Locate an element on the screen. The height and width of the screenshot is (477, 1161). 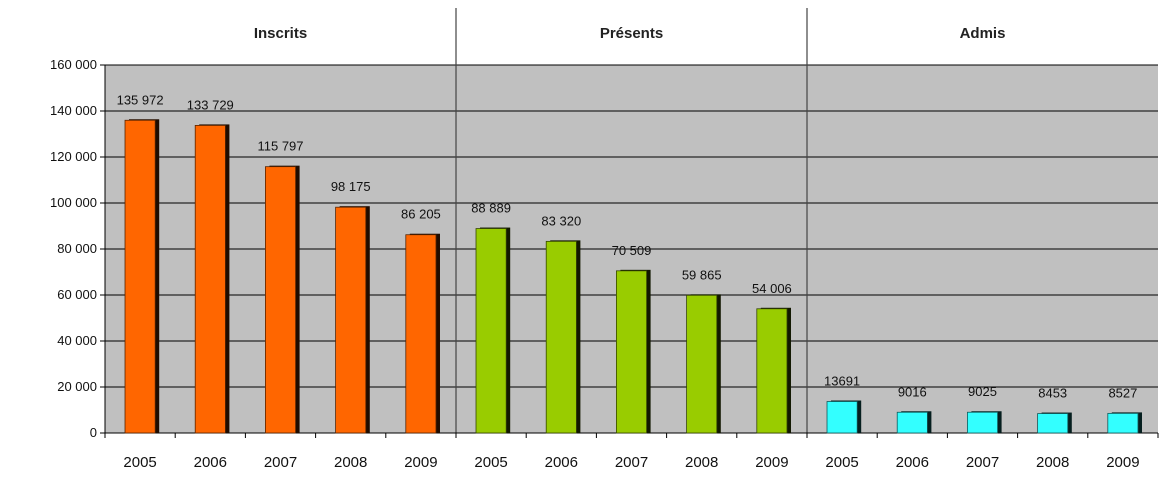
y-tick-label: 60 000 is located at coordinates (77, 294).